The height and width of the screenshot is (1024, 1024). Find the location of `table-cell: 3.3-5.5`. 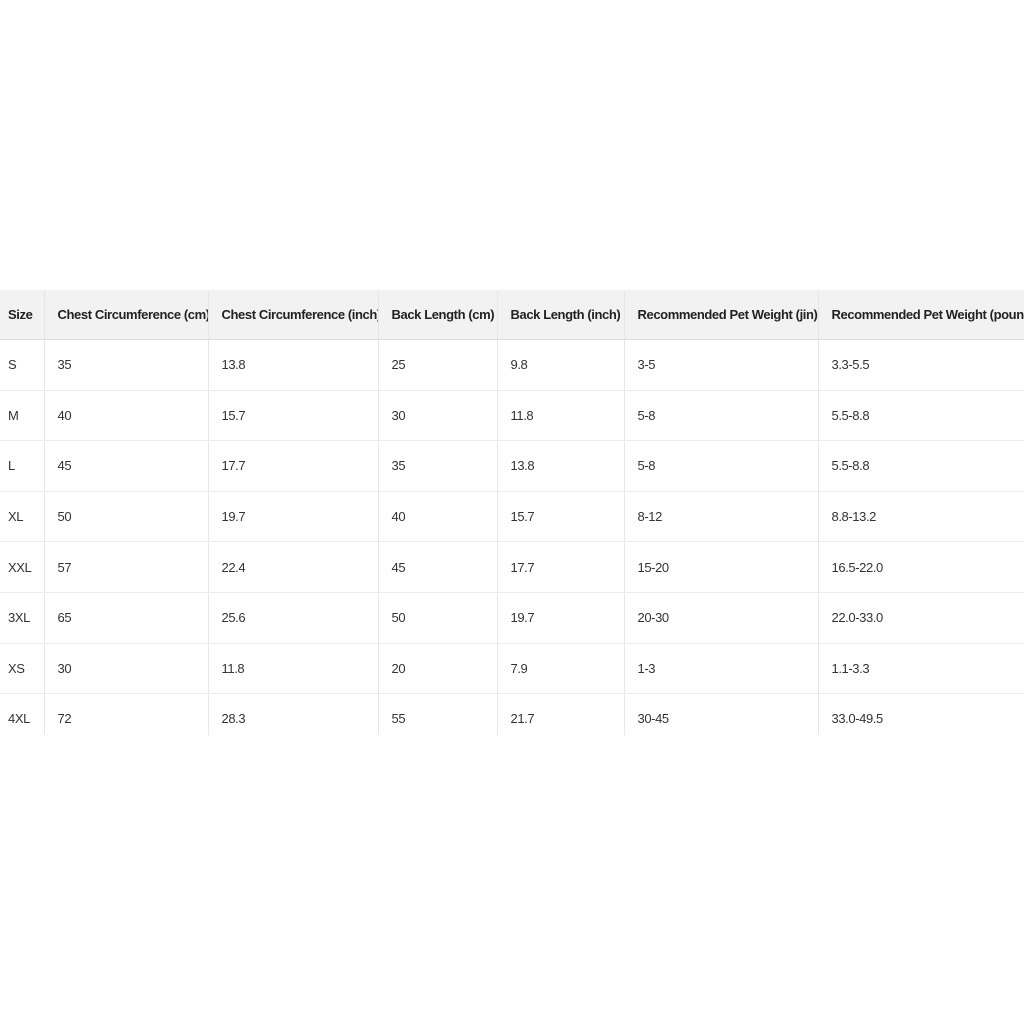

table-cell: 3.3-5.5 is located at coordinates (921, 365).